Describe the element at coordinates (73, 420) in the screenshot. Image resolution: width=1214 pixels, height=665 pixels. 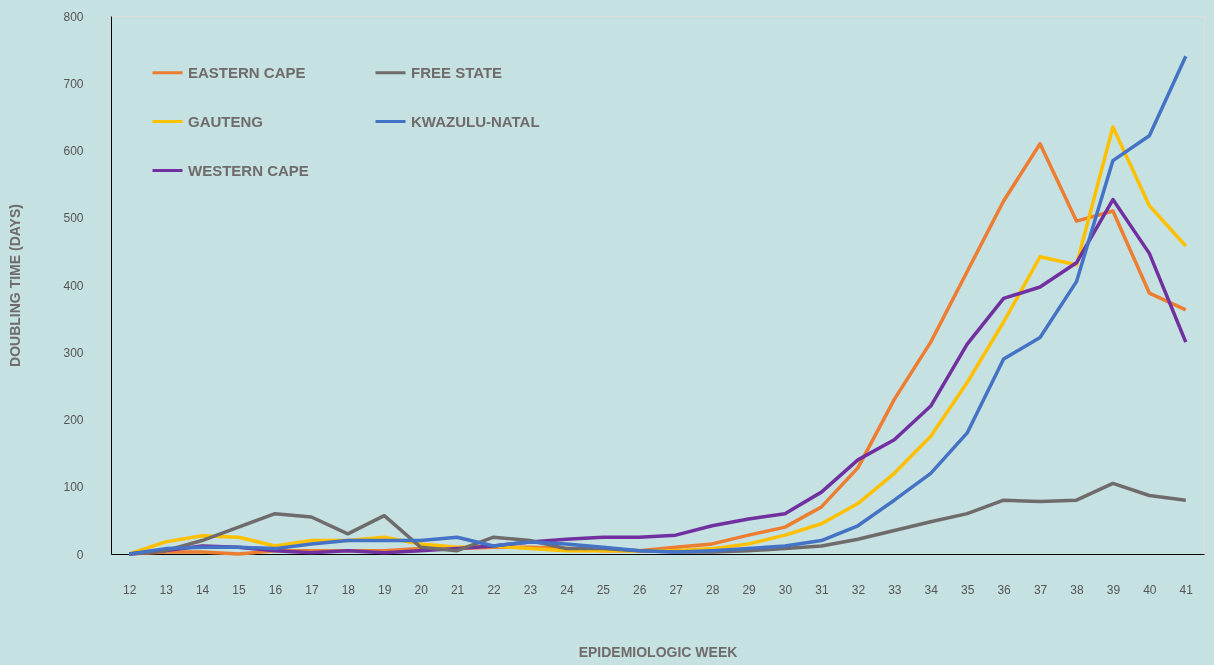
I see `y-tick-label: 200` at that location.